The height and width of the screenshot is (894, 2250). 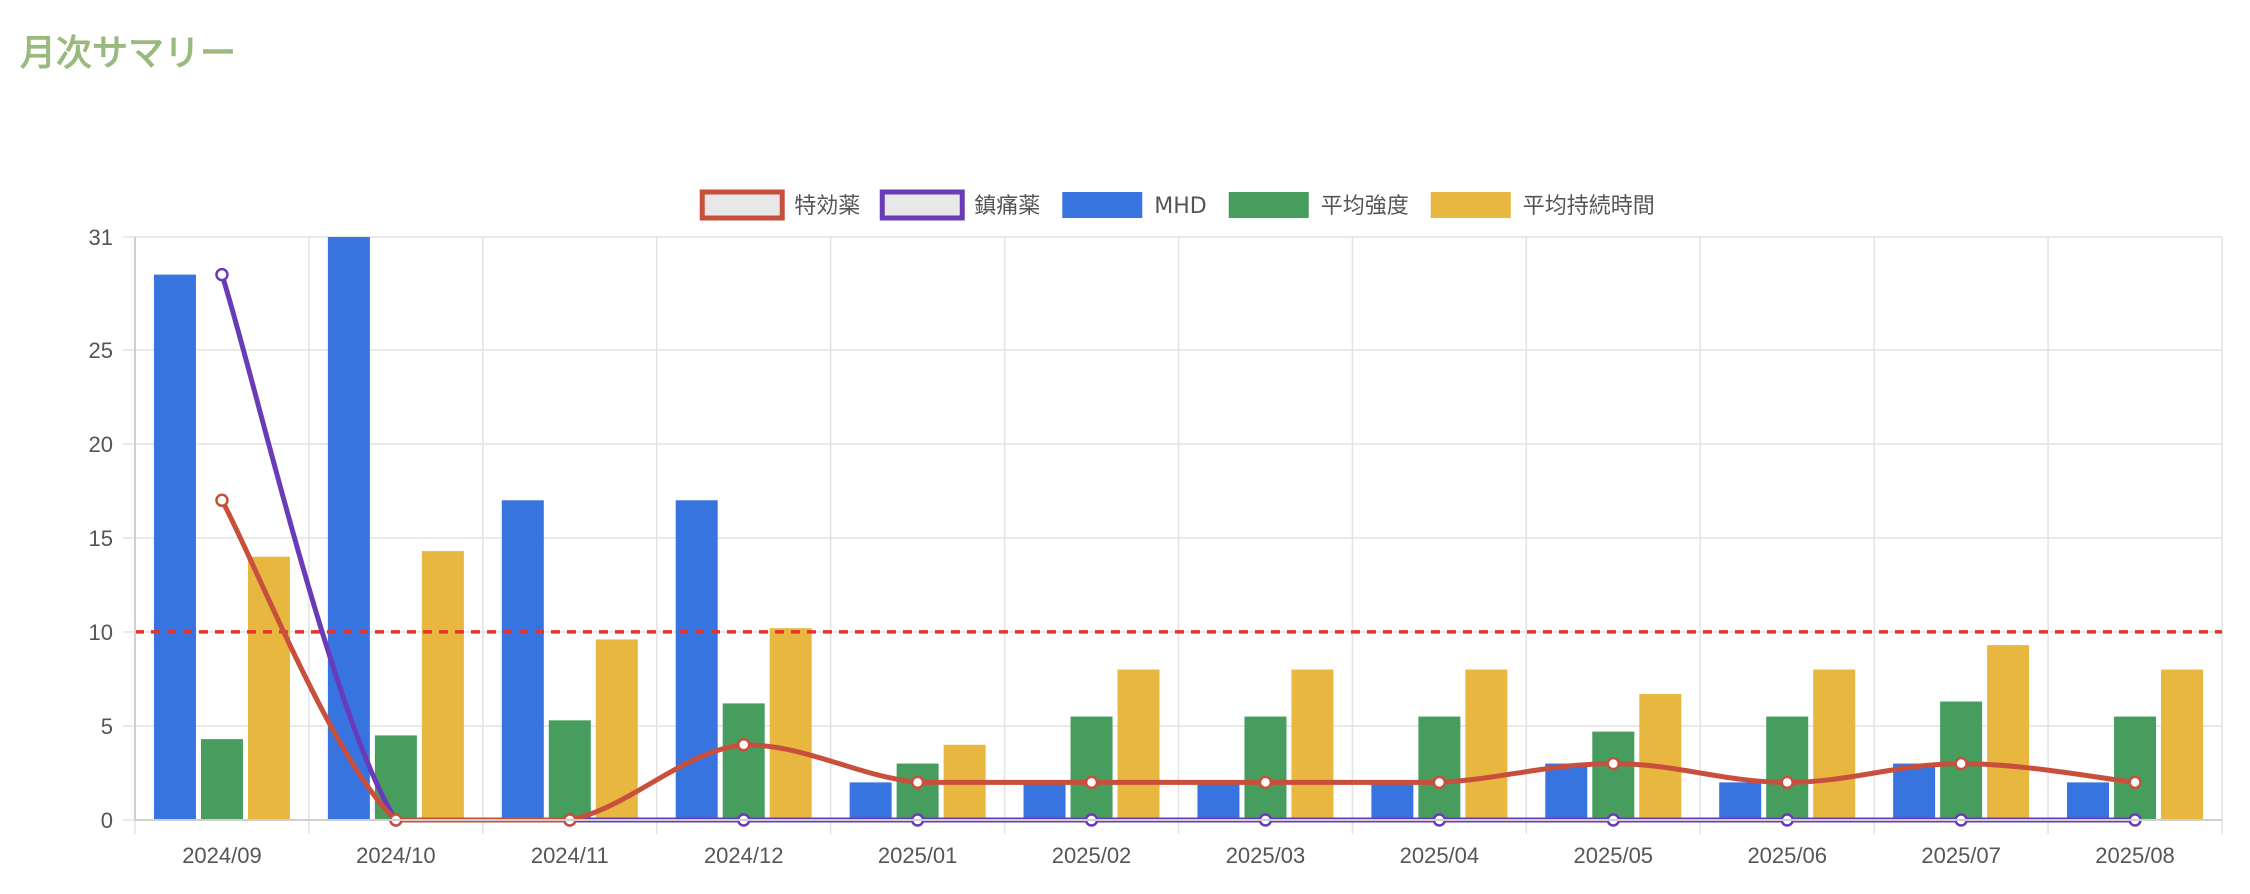 I want to click on x-tick-label: 2024/10, so click(x=396, y=855).